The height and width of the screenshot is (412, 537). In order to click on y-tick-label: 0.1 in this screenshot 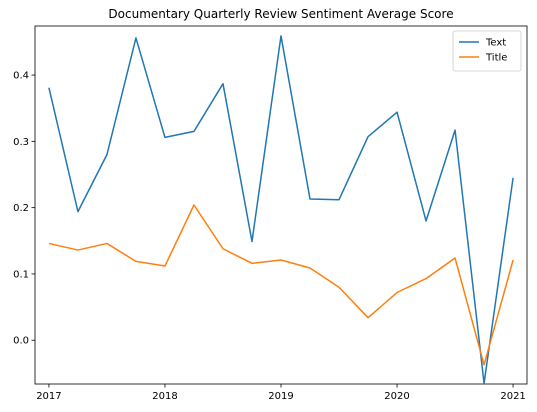, I will do `click(21, 274)`.